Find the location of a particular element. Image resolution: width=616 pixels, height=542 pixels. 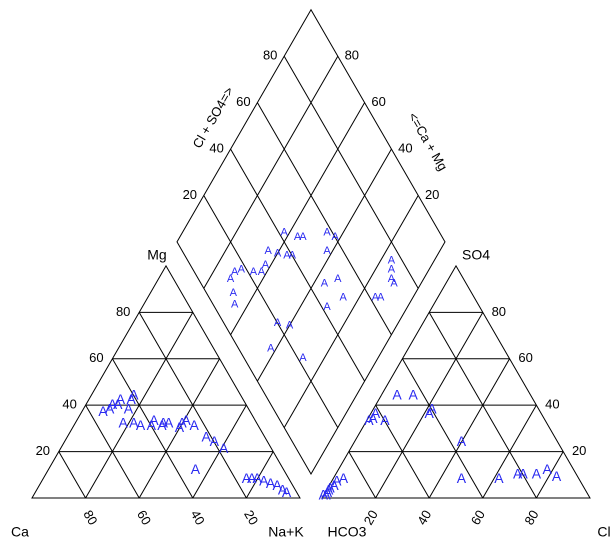

anion-so4-tick: 60 is located at coordinates (525, 357).